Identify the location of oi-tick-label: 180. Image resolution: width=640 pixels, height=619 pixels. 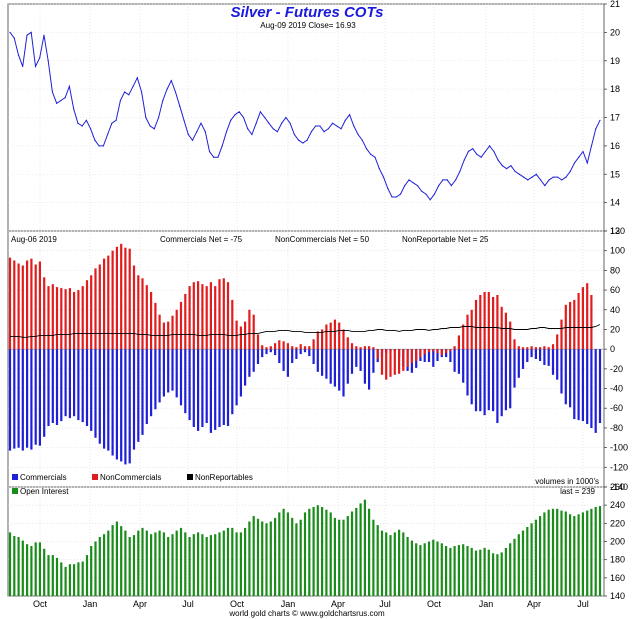
(617, 560).